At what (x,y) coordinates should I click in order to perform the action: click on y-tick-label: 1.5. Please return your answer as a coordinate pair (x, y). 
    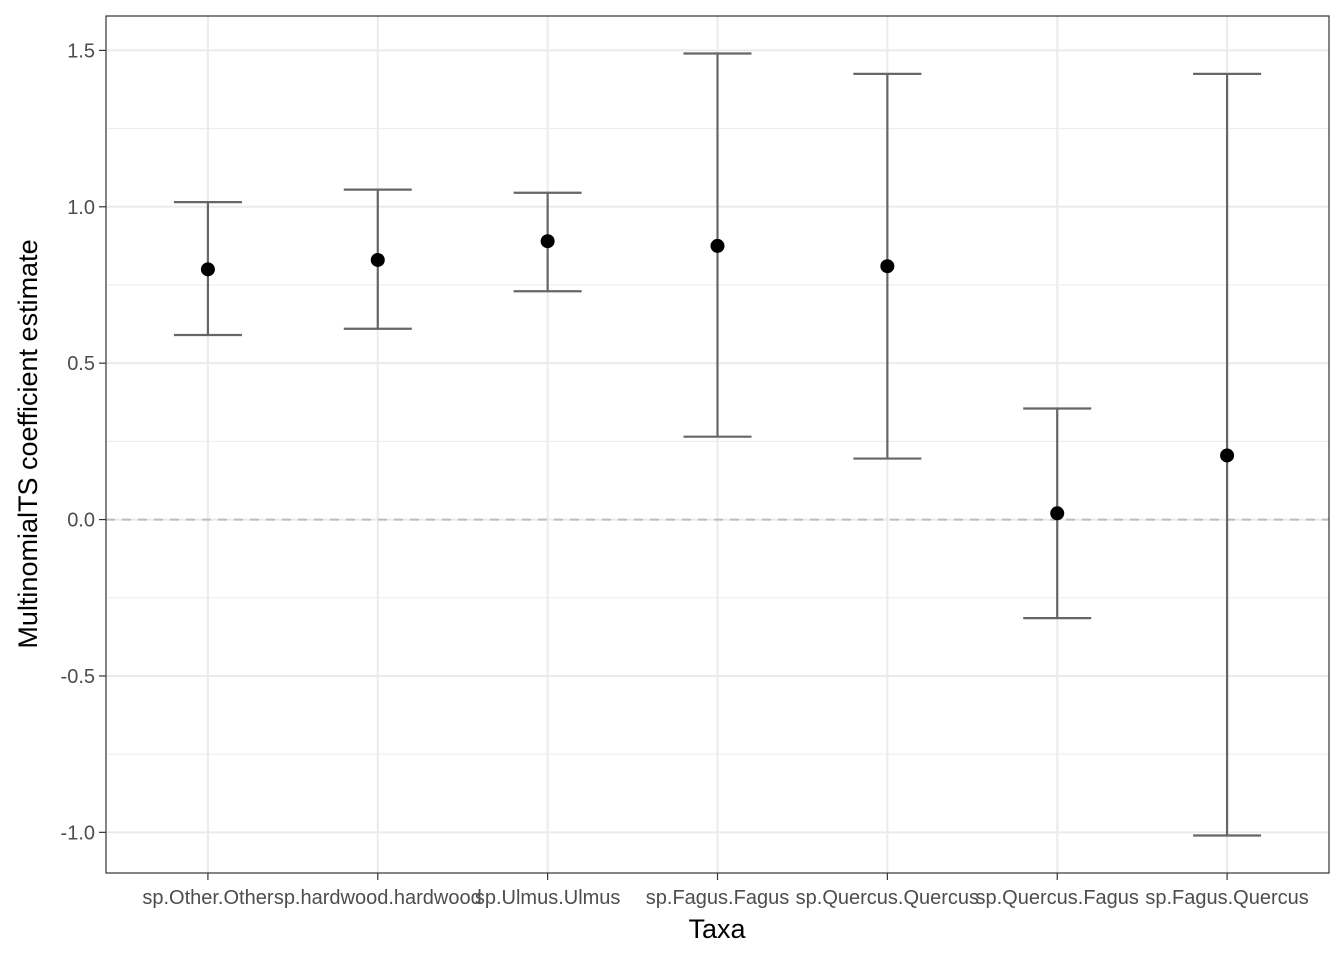
    Looking at the image, I should click on (81, 51).